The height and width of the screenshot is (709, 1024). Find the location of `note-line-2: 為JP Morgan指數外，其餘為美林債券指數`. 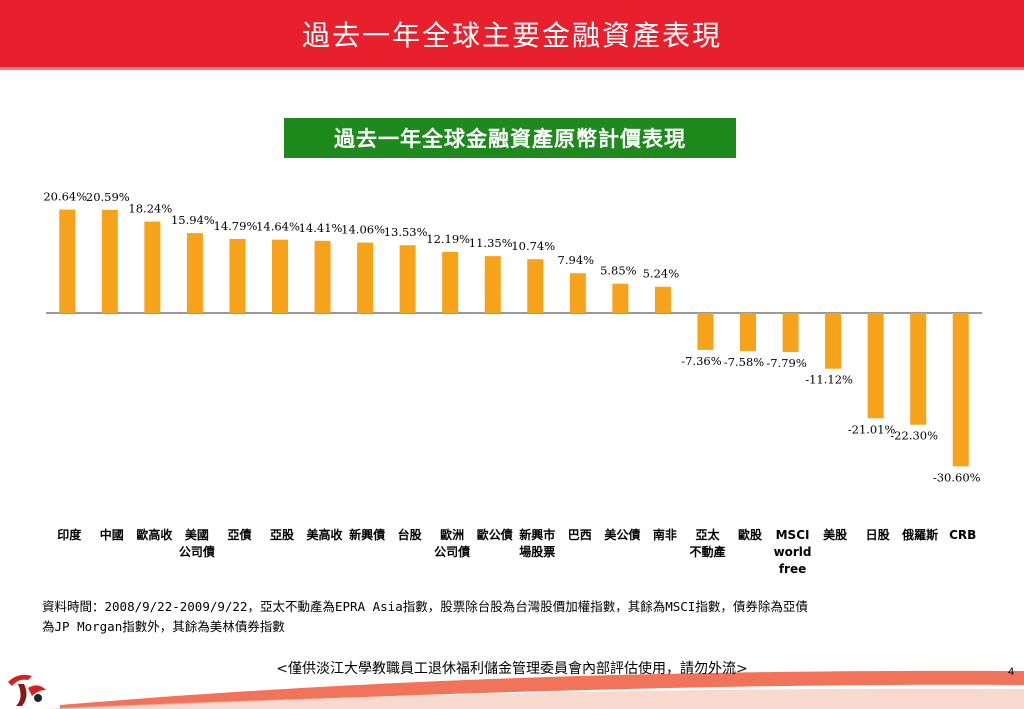

note-line-2: 為JP Morgan指數外，其餘為美林債券指數 is located at coordinates (163, 626).